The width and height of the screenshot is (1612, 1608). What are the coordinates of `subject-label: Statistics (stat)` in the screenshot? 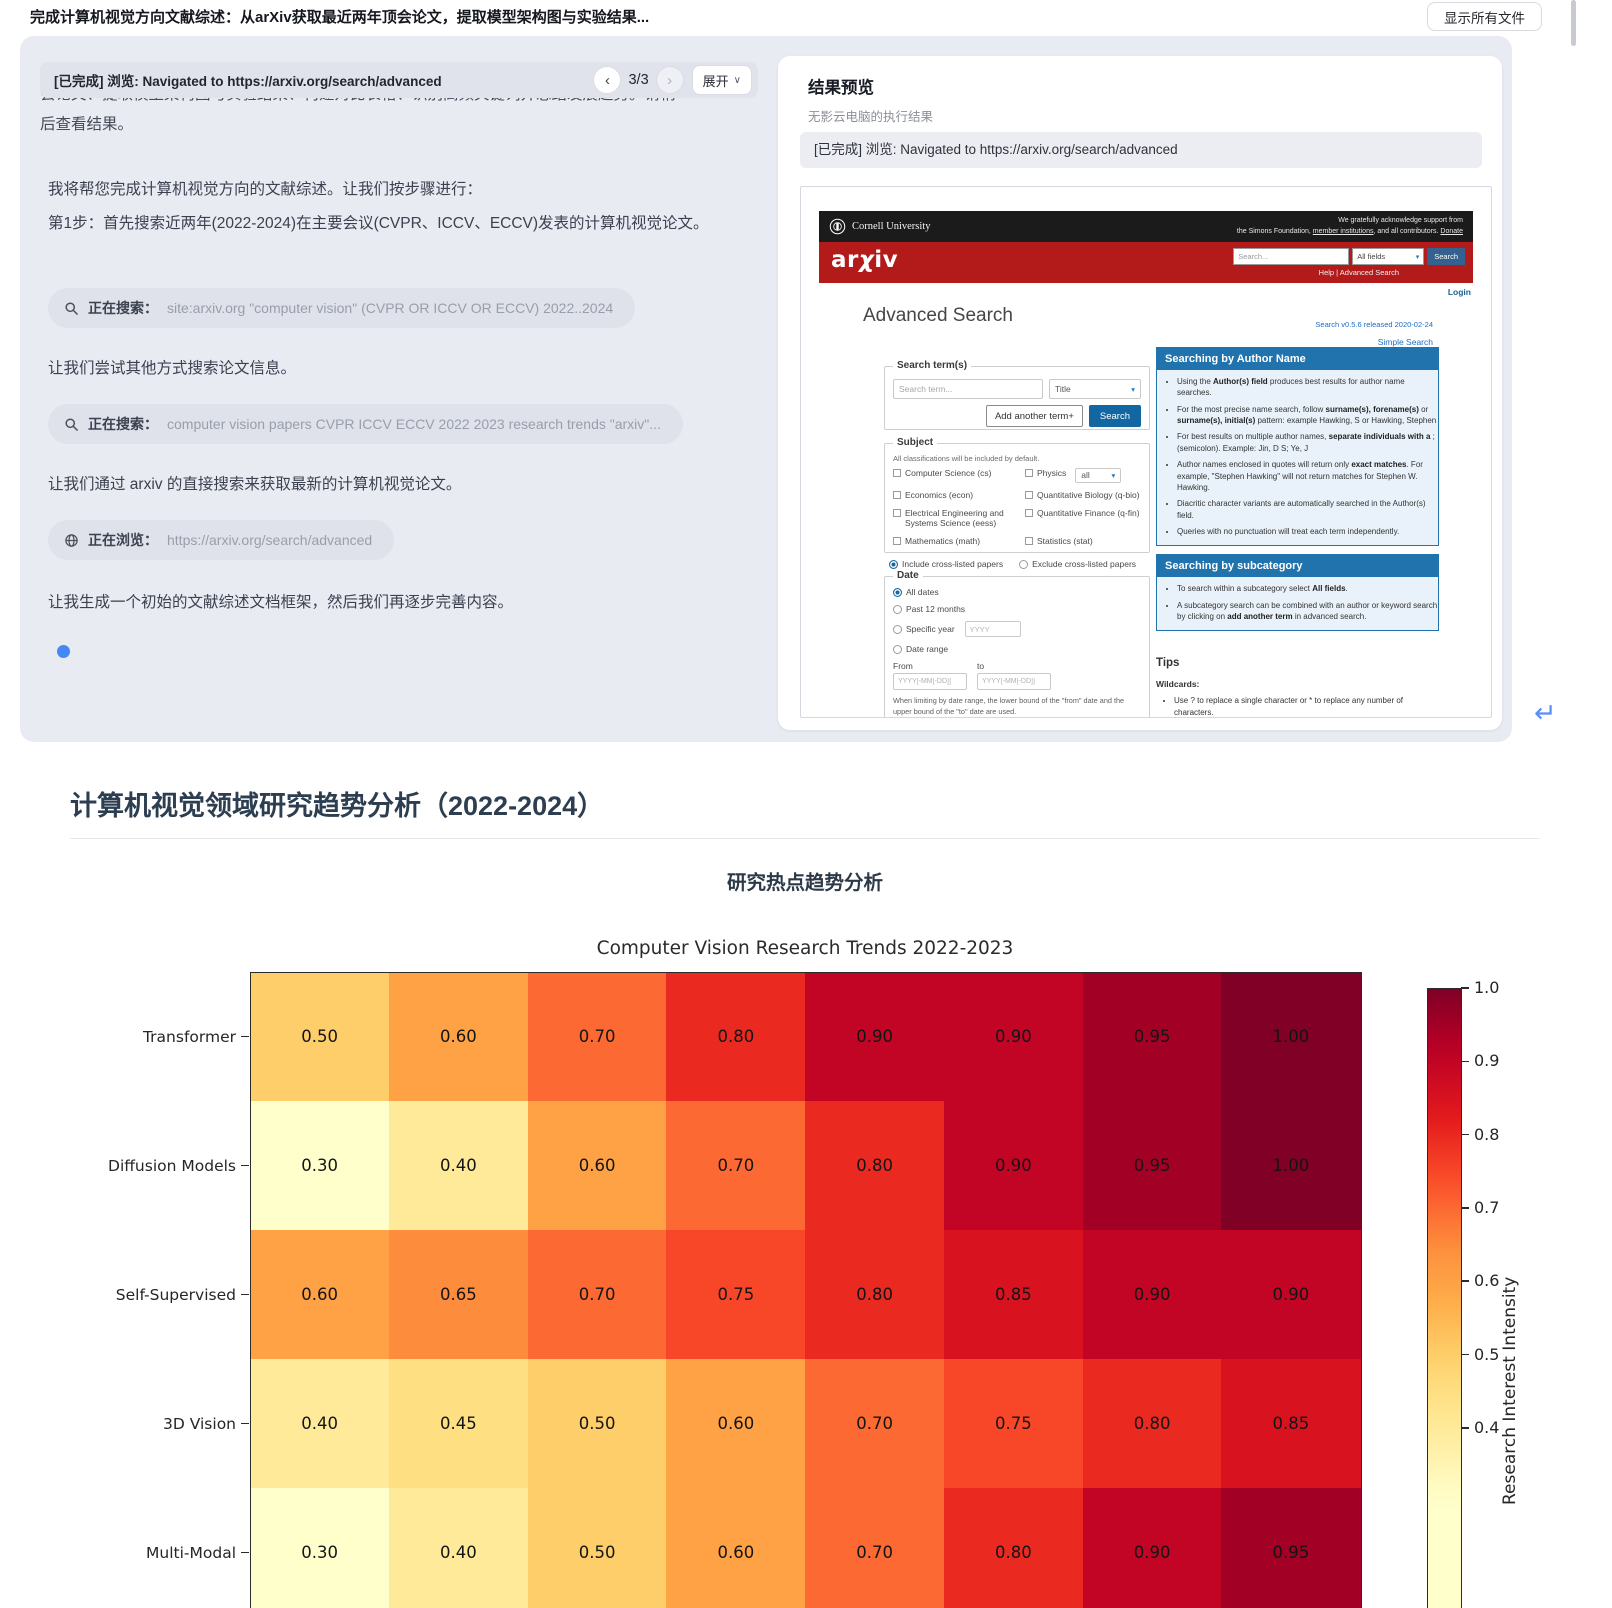 It's located at (1065, 540).